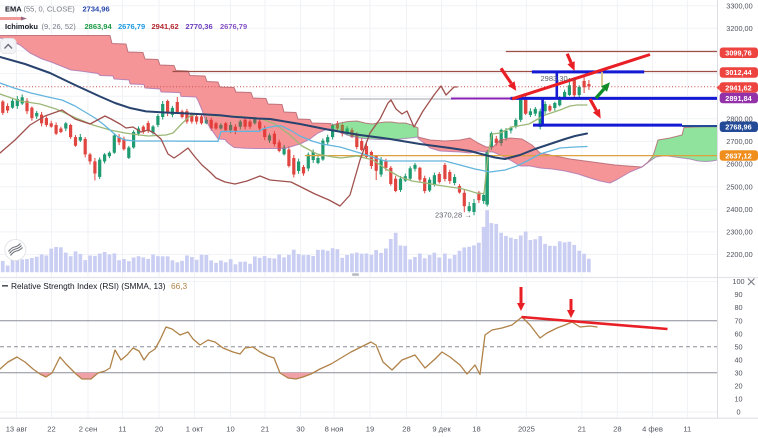 The width and height of the screenshot is (758, 438). What do you see at coordinates (59, 26) in the screenshot?
I see `svg-text: (9, 26, 52)` at bounding box center [59, 26].